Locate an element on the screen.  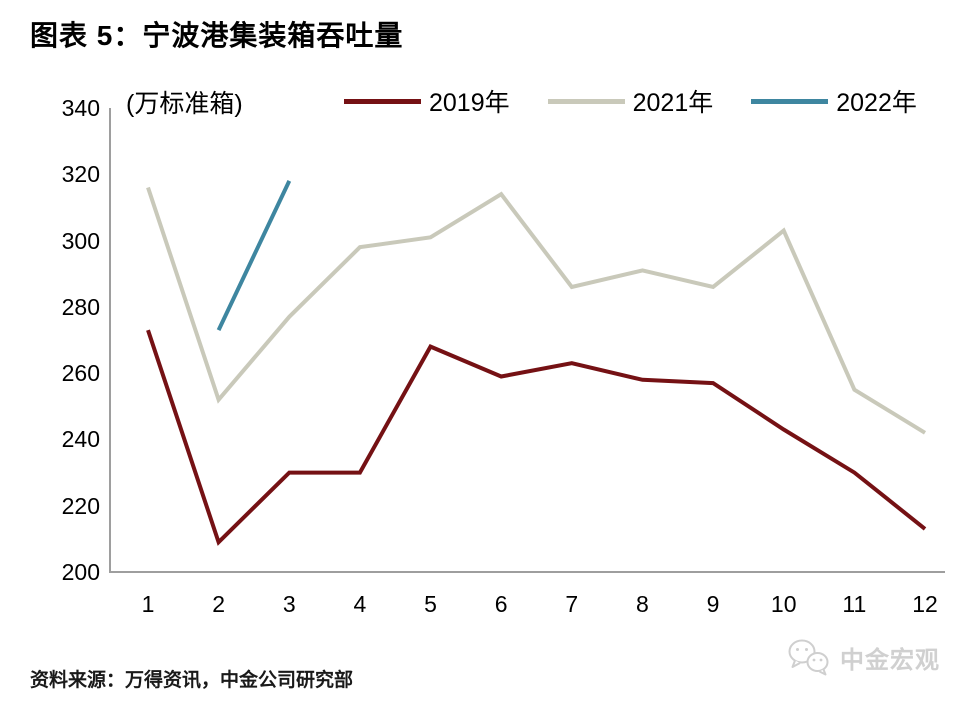
x-tick-label: 11 is located at coordinates (854, 604).